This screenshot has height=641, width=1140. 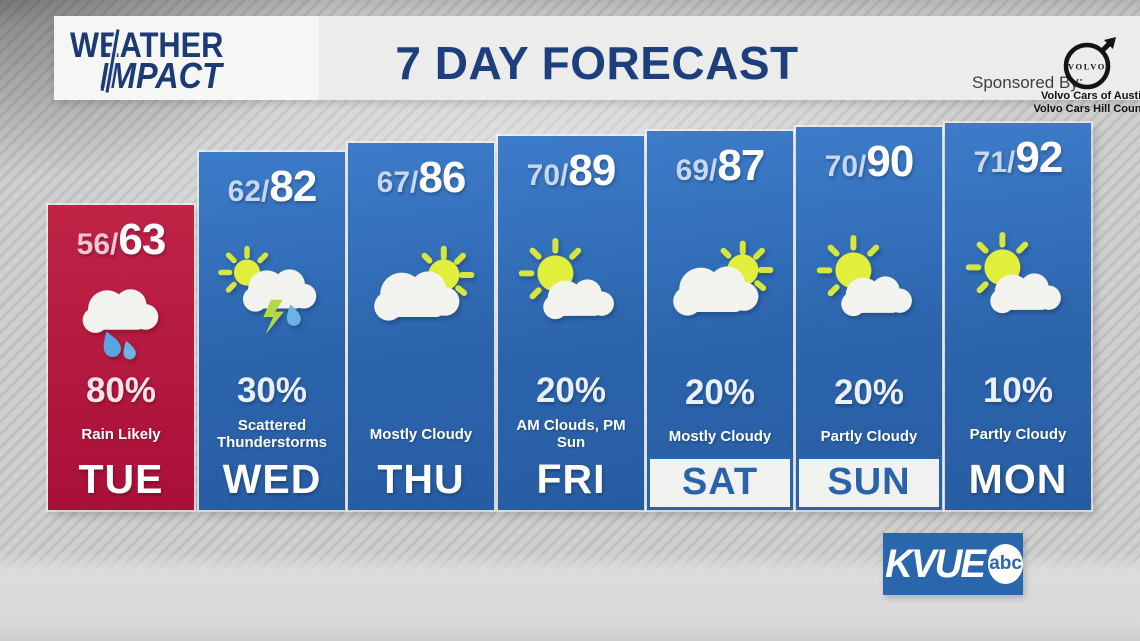 I want to click on day-label: THU, so click(x=421, y=479).